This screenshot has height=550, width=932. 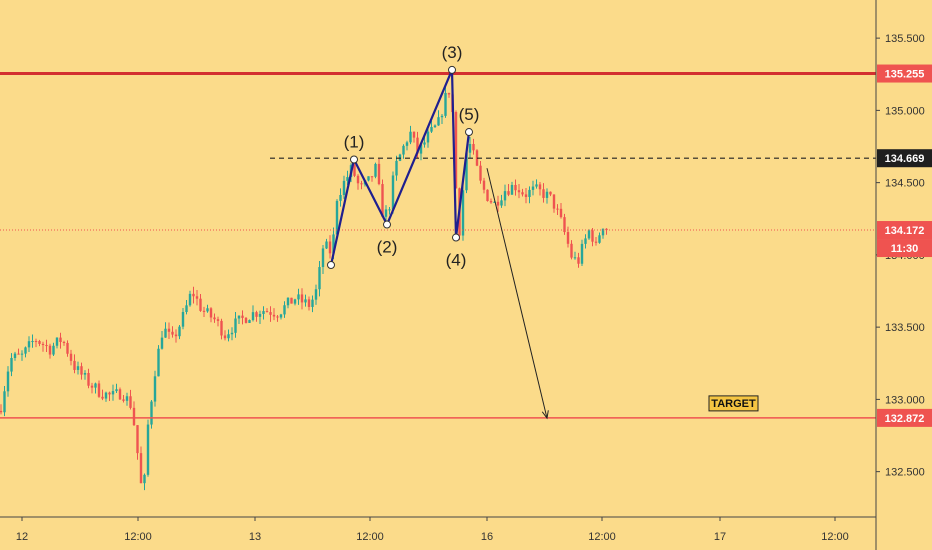 I want to click on y-tick-label: 135.000, so click(x=905, y=111).